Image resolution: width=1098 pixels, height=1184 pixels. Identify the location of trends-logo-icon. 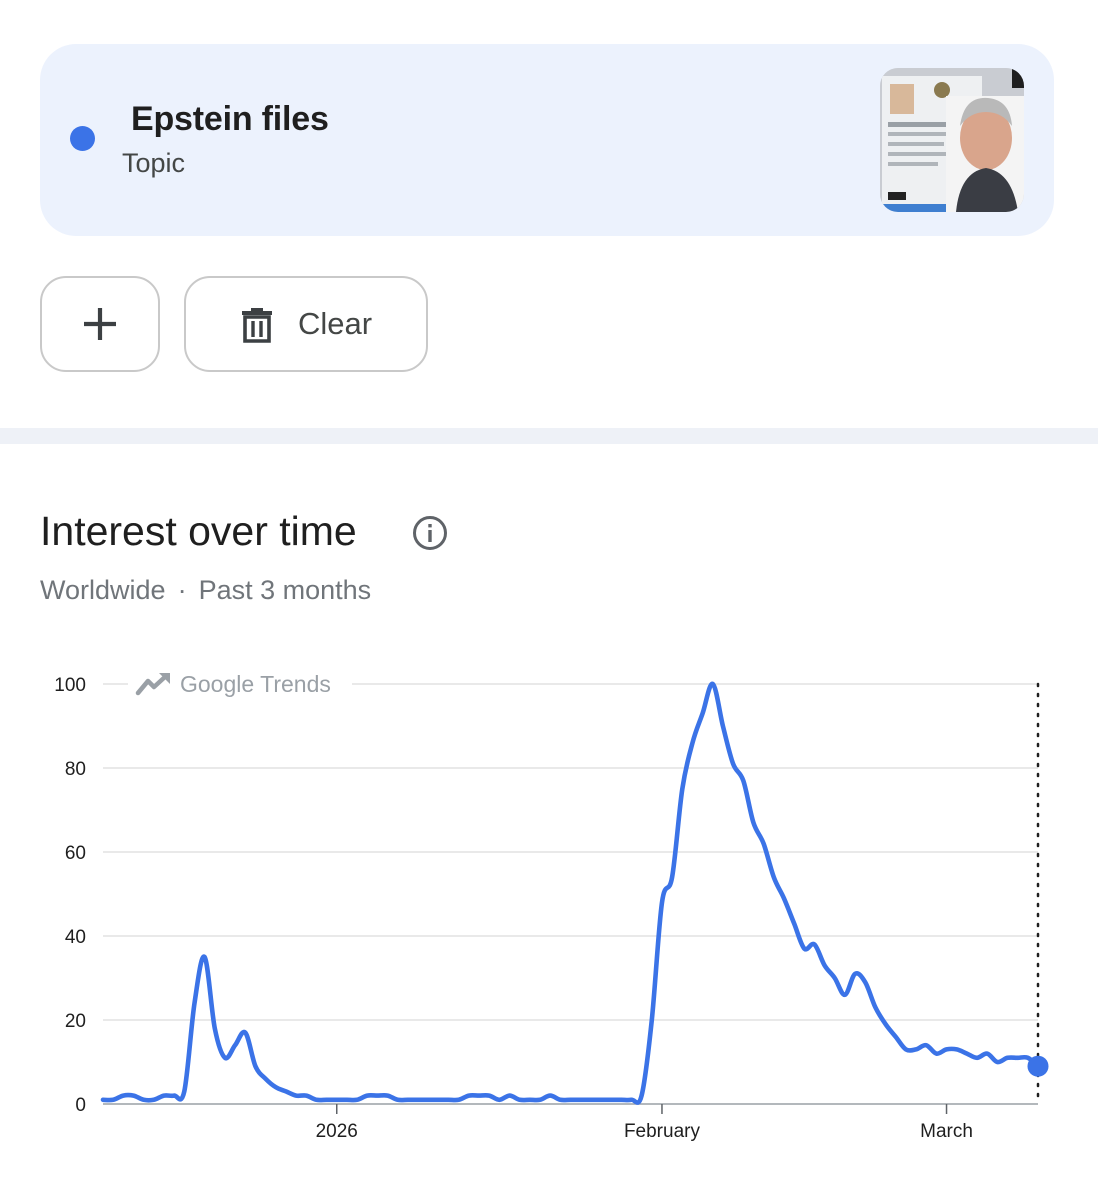
(152, 684).